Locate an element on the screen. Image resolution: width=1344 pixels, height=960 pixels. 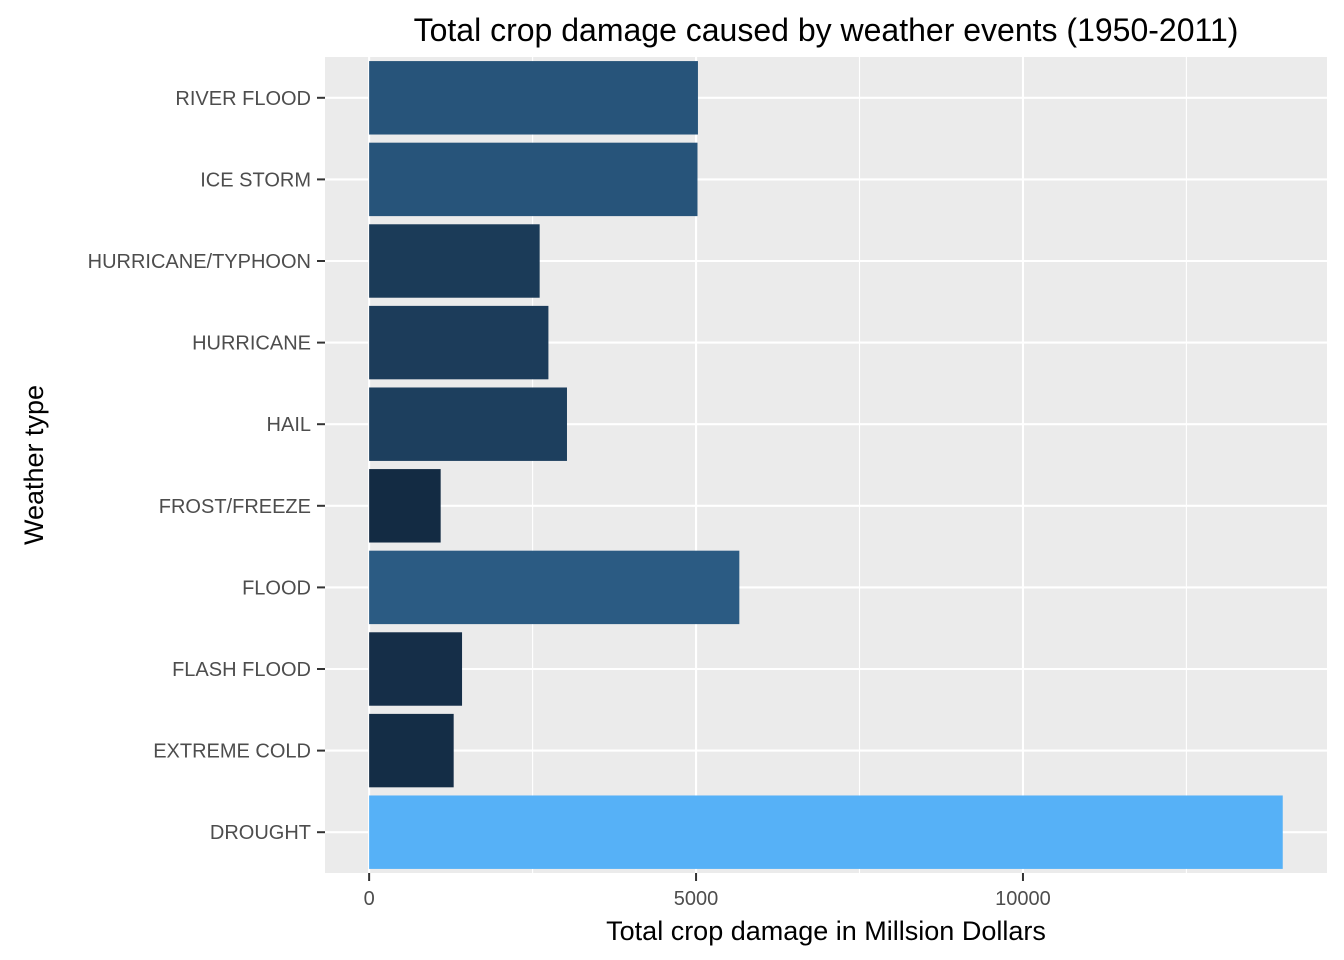
y-tick-label: EXTREME COLD is located at coordinates (232, 752).